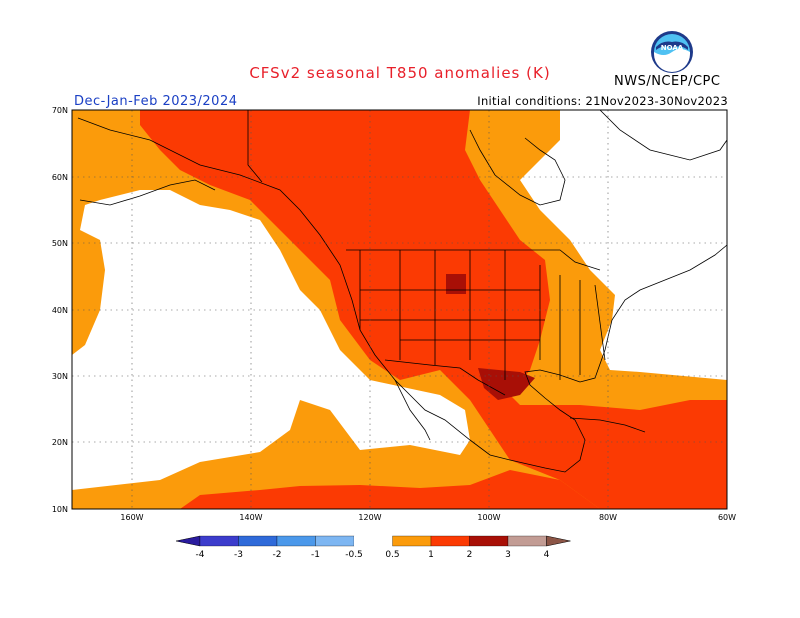 The width and height of the screenshot is (800, 618). I want to click on lon-label: 120W, so click(369, 517).